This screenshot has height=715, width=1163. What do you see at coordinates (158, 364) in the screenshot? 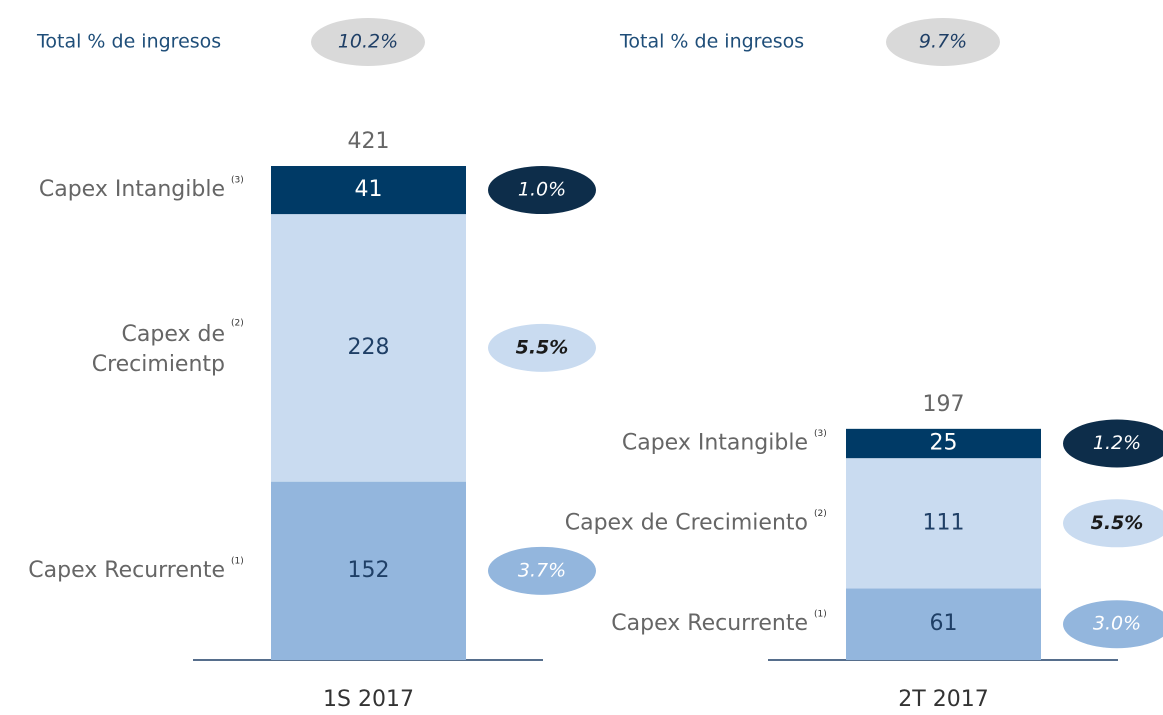
I see `series-label-line: Crecimientp` at bounding box center [158, 364].